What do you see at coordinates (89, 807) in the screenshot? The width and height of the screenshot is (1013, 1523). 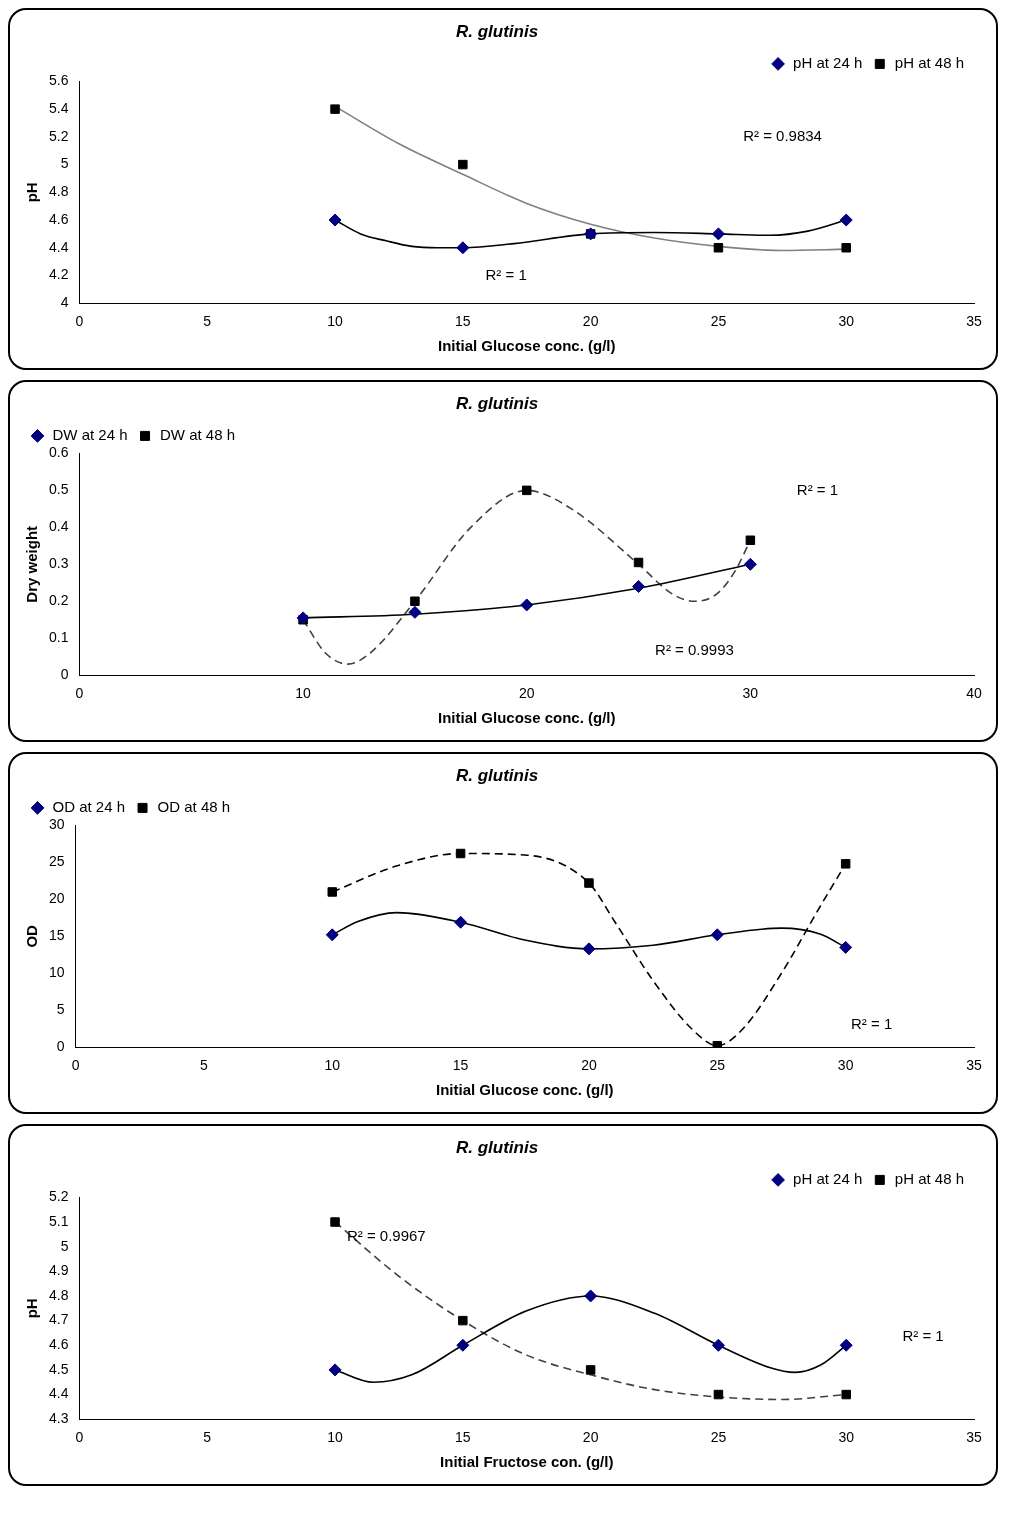 I see `legend-label: OD at 24 h` at bounding box center [89, 807].